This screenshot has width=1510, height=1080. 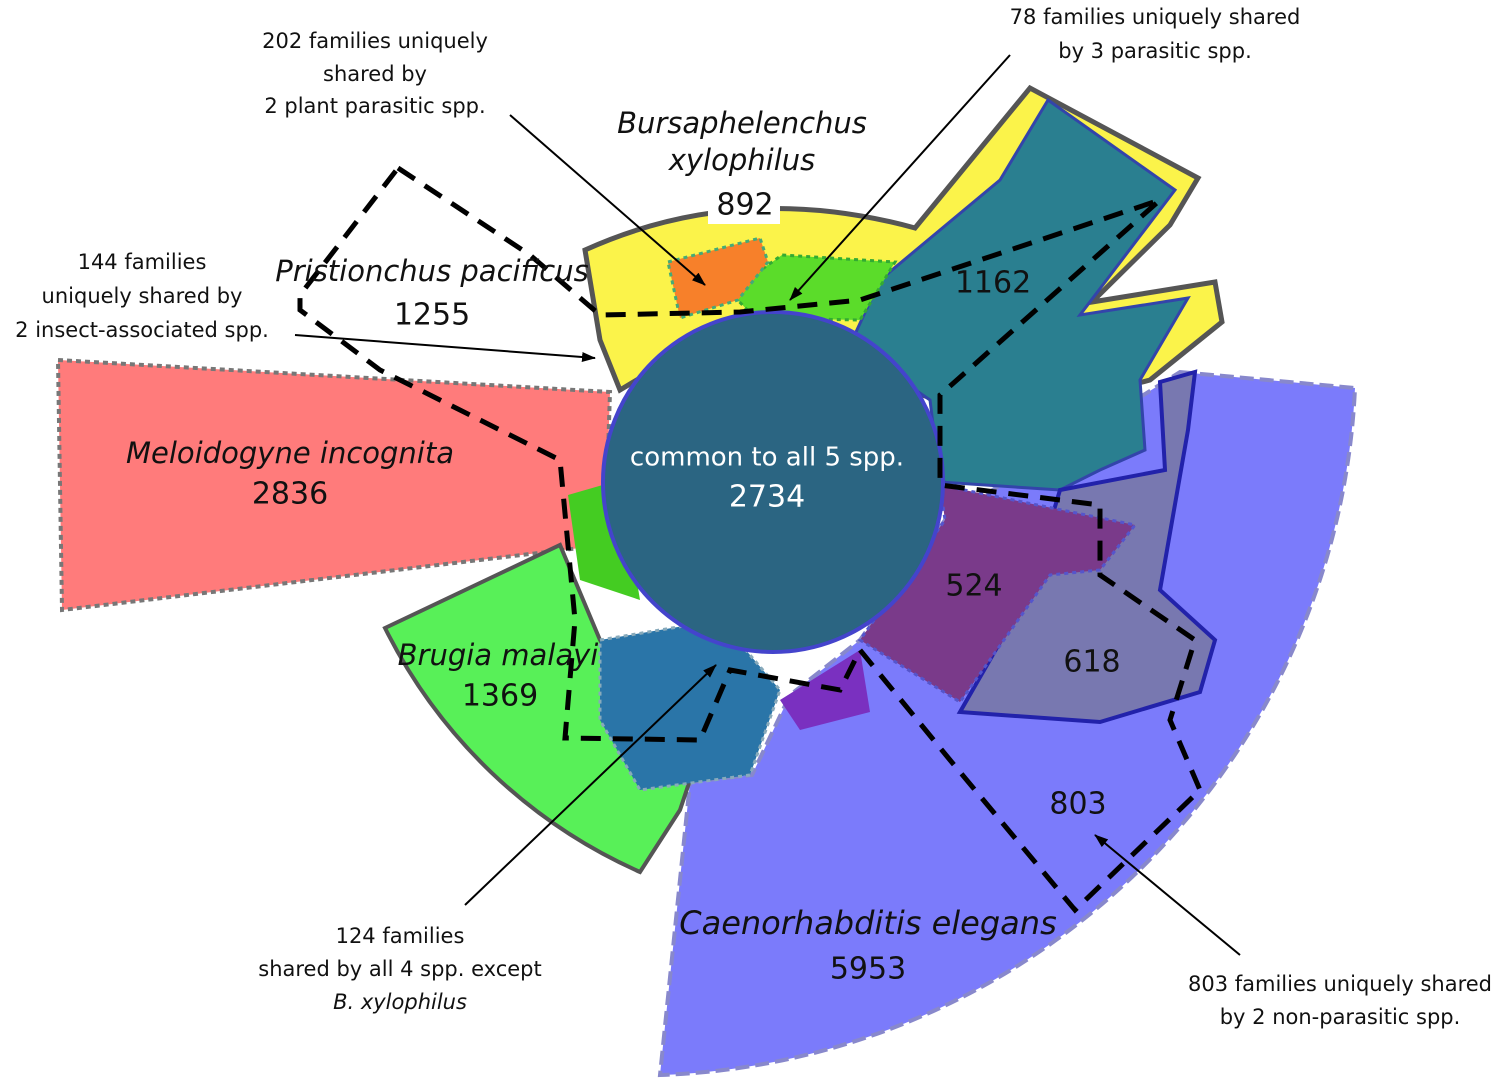 What do you see at coordinates (374, 106) in the screenshot?
I see `annotation: 2 plant parasitic spp.` at bounding box center [374, 106].